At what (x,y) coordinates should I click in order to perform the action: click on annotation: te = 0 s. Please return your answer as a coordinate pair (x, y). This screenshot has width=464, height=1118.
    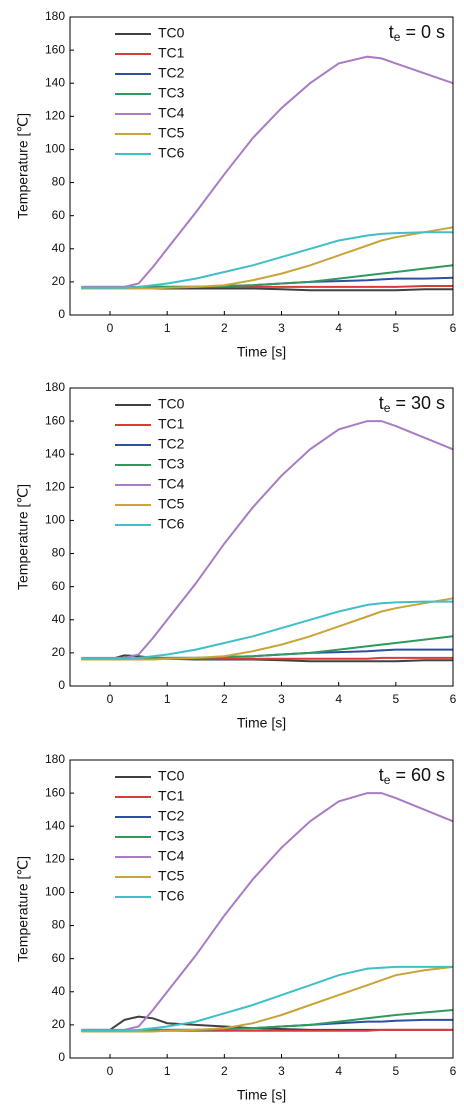
    Looking at the image, I should click on (417, 33).